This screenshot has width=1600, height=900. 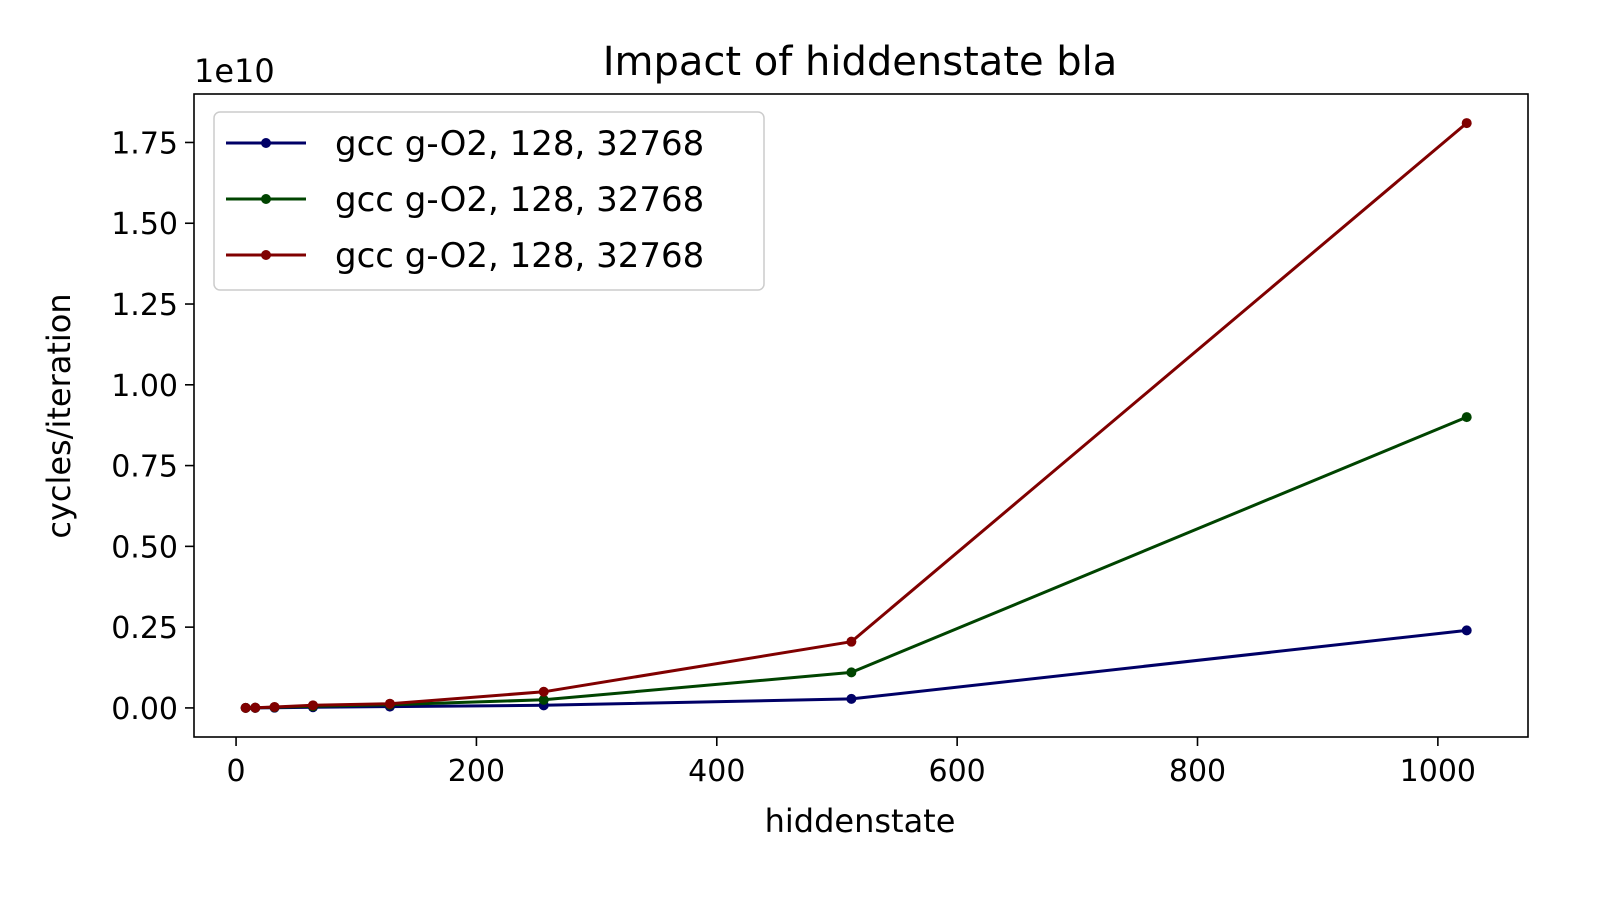 I want to click on y-tick-label: 1.50, so click(x=144, y=224).